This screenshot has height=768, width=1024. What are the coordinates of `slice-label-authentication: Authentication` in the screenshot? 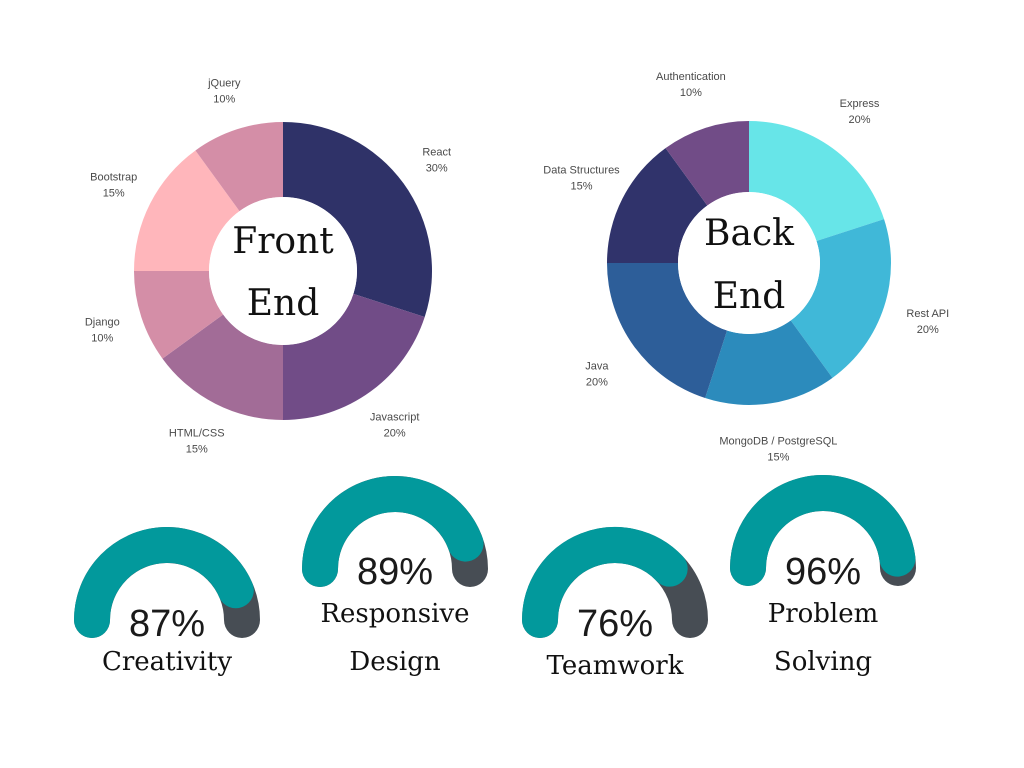 It's located at (691, 77).